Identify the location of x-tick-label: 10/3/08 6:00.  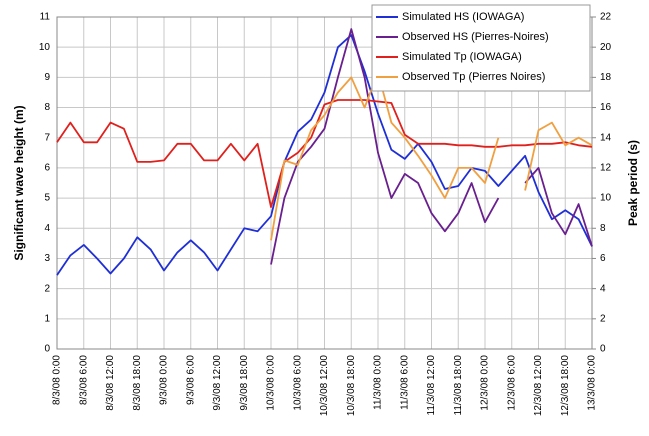
(297, 383).